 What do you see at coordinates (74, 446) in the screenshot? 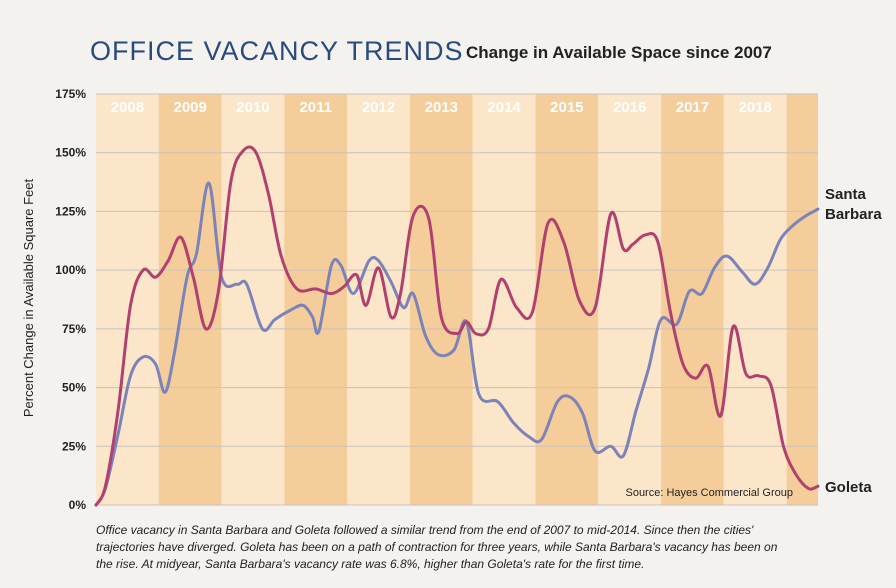
I see `y-tick-label: 25%` at bounding box center [74, 446].